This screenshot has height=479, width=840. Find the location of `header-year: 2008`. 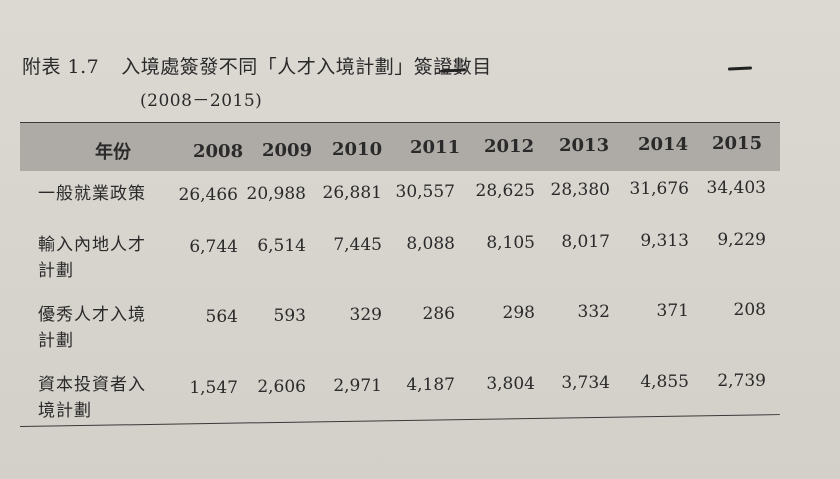

header-year: 2008 is located at coordinates (218, 151).